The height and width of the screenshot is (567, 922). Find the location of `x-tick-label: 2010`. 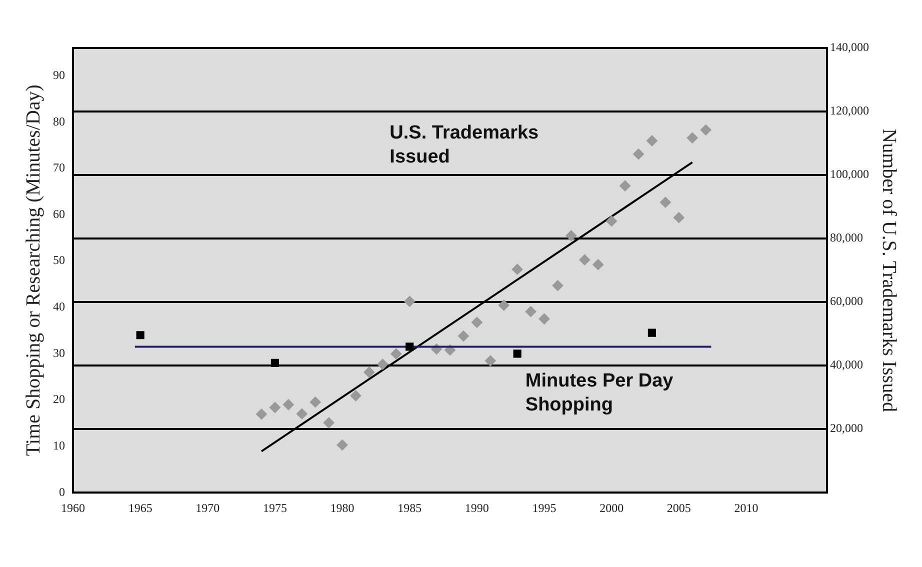

x-tick-label: 2010 is located at coordinates (746, 507).